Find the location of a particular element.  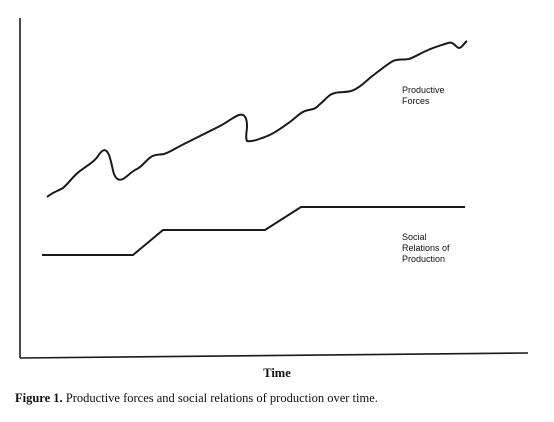

productive-forces-label-line: Forces is located at coordinates (416, 101).